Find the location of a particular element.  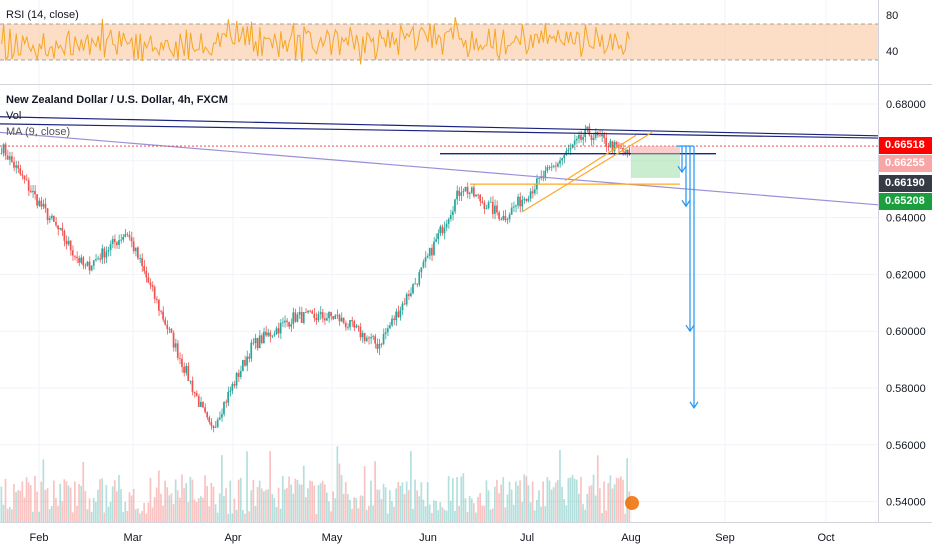

descending-trendline is located at coordinates (439, 168).